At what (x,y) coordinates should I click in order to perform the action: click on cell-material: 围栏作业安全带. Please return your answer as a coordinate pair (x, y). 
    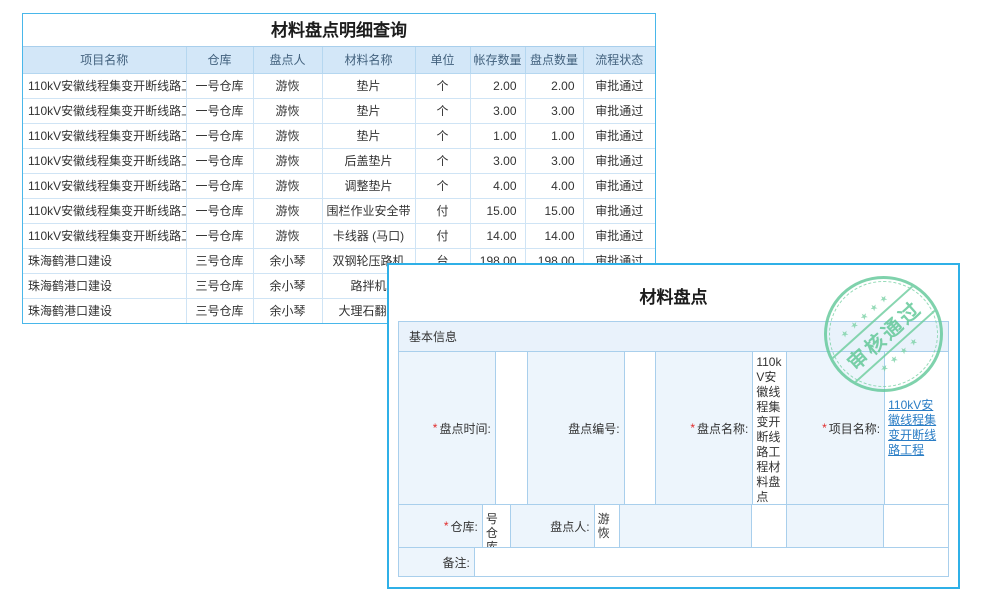
    Looking at the image, I should click on (368, 210).